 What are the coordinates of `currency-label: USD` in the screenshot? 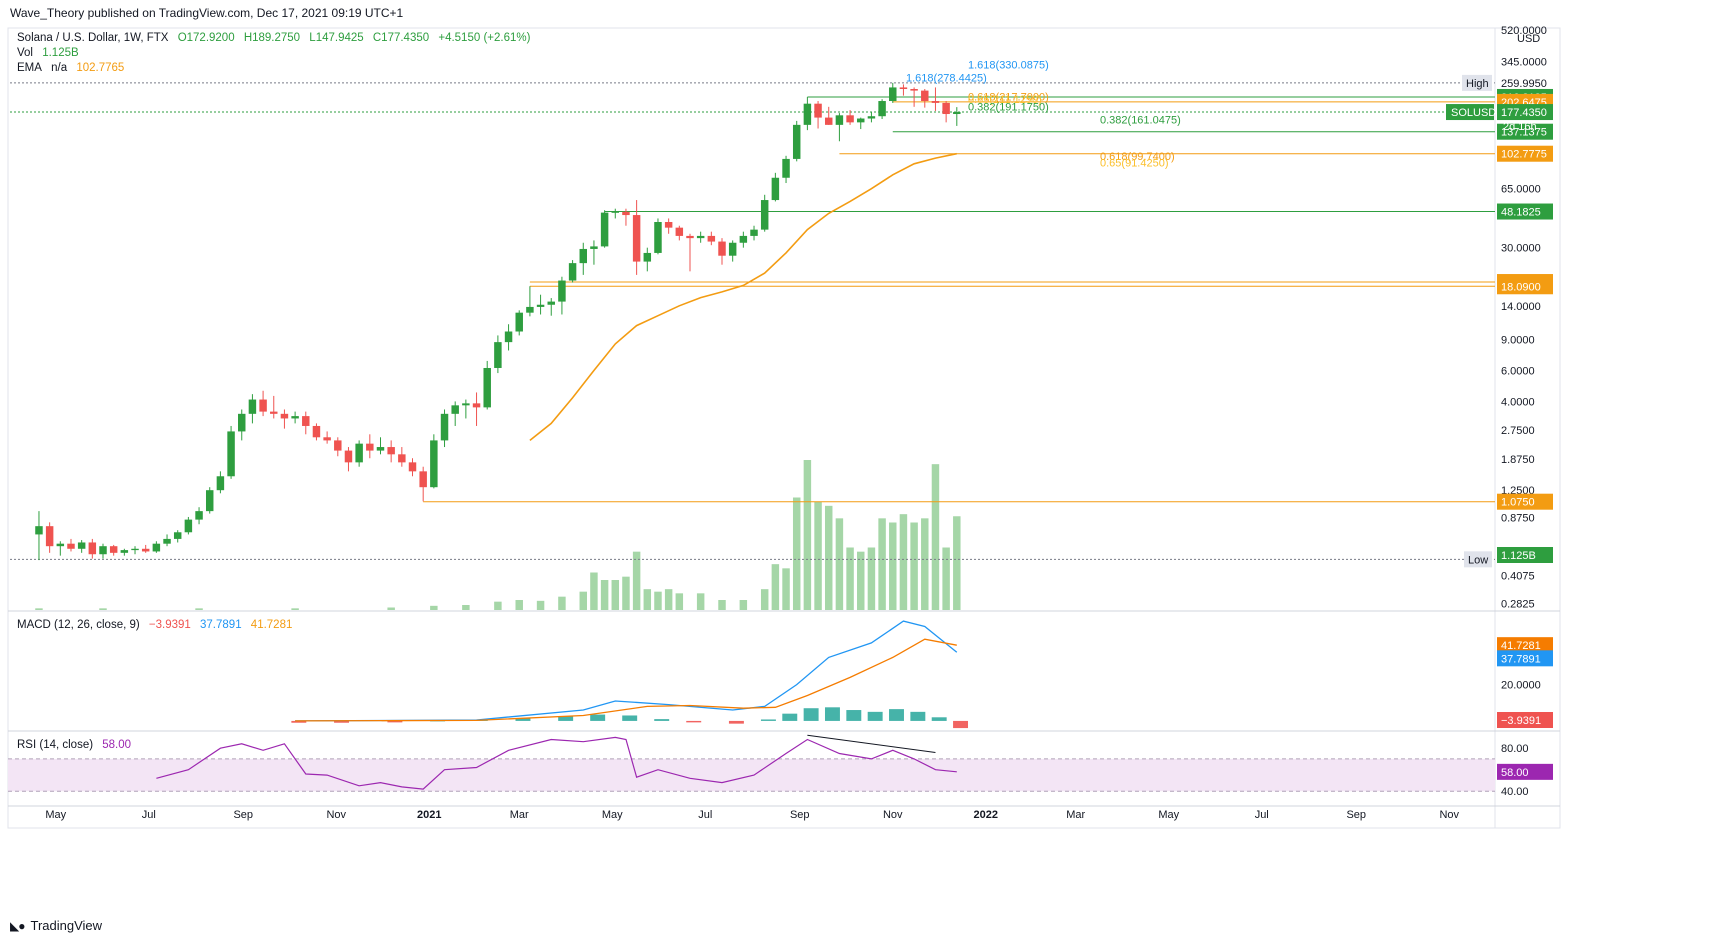 It's located at (1528, 39).